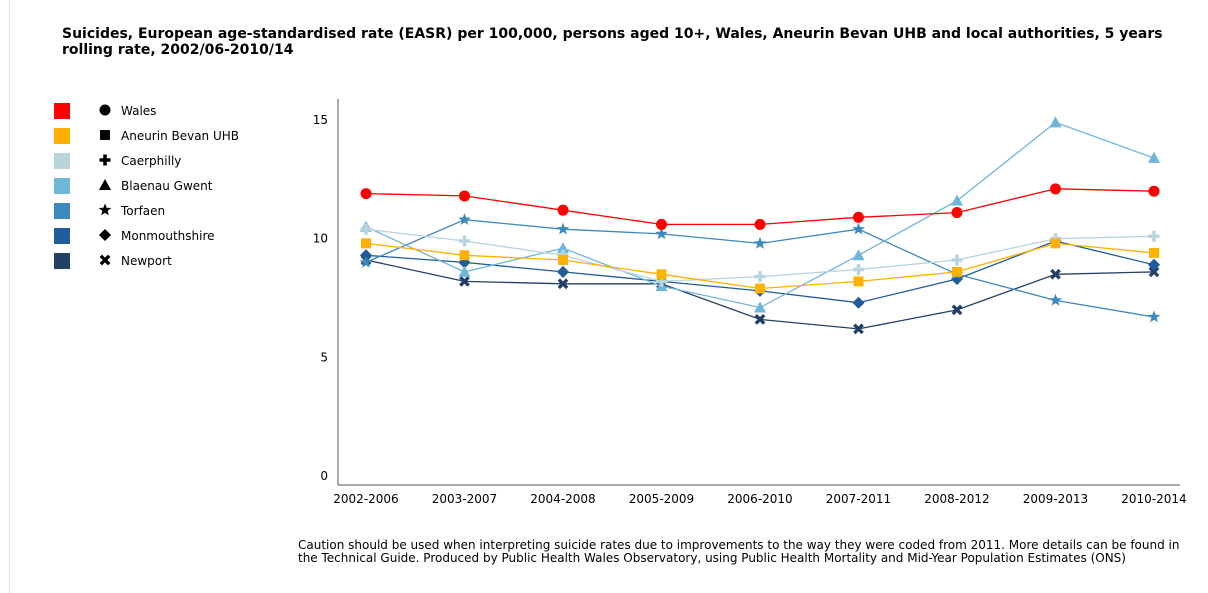 The height and width of the screenshot is (593, 1208). What do you see at coordinates (661, 499) in the screenshot?
I see `x-tick-label: 2005-2009` at bounding box center [661, 499].